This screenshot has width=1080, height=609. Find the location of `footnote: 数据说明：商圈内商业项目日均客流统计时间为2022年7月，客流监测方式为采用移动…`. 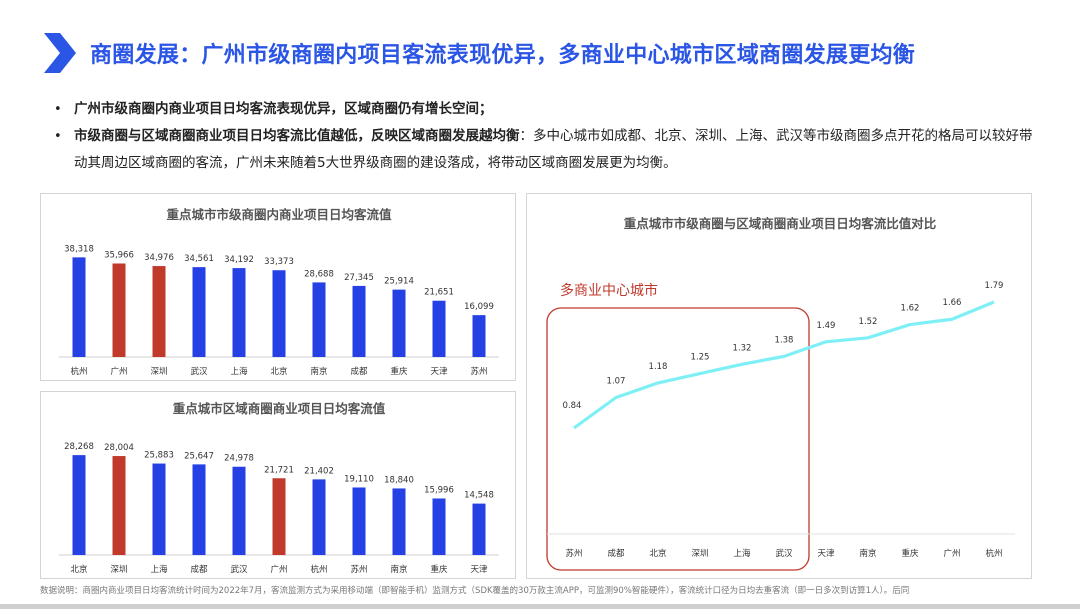

footnote: 数据说明：商圈内商业项目日均客流统计时间为2022年7月，客流监测方式为采用移动… is located at coordinates (475, 591).